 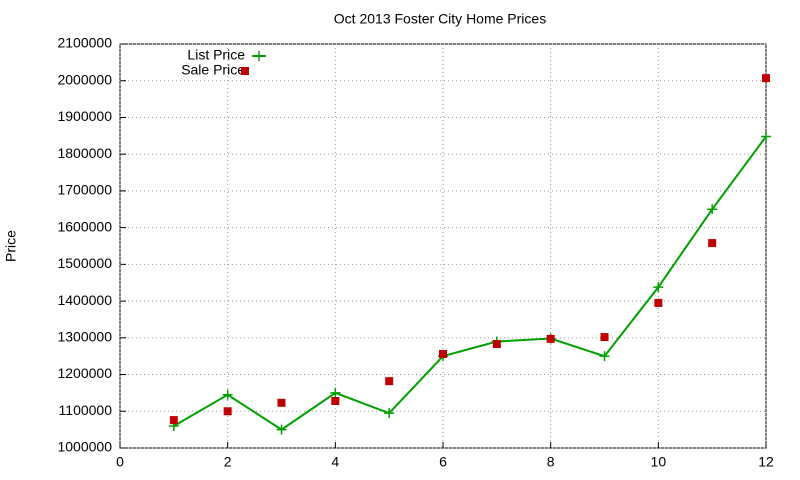 What do you see at coordinates (213, 70) in the screenshot?
I see `legend-label: Sale Price` at bounding box center [213, 70].